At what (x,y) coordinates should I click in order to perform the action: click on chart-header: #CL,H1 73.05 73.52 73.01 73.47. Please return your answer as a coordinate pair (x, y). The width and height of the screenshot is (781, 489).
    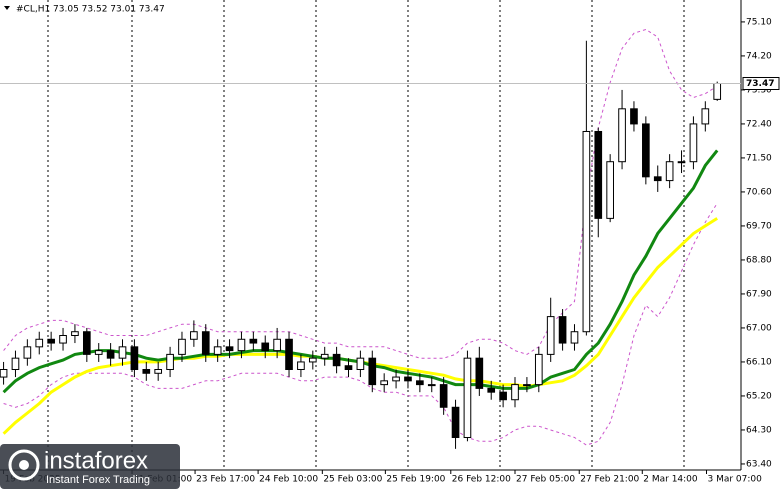
    Looking at the image, I should click on (90, 10).